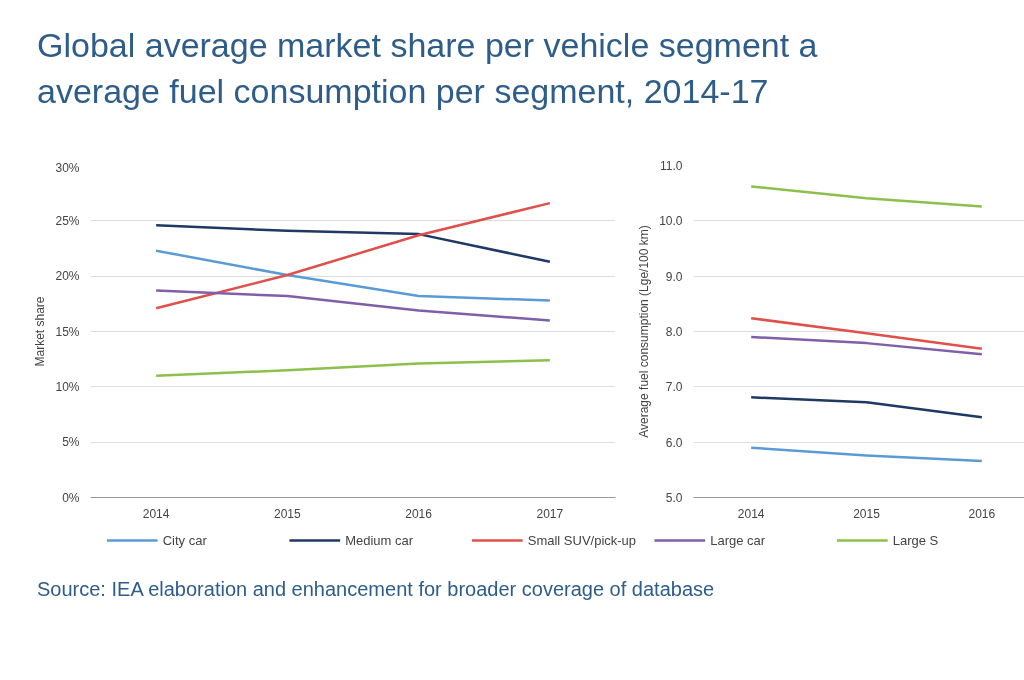  What do you see at coordinates (67, 220) in the screenshot?
I see `y-tick-label: 25%` at bounding box center [67, 220].